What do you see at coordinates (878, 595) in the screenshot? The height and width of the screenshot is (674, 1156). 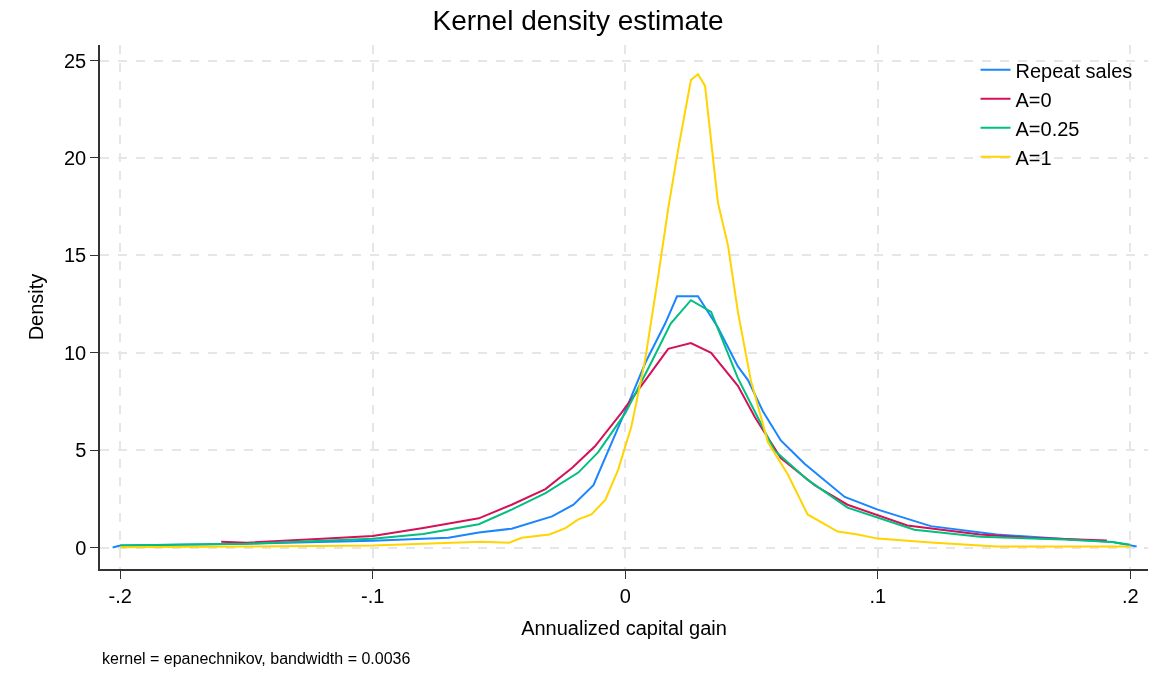 I see `x-tick-label: .1` at bounding box center [878, 595].